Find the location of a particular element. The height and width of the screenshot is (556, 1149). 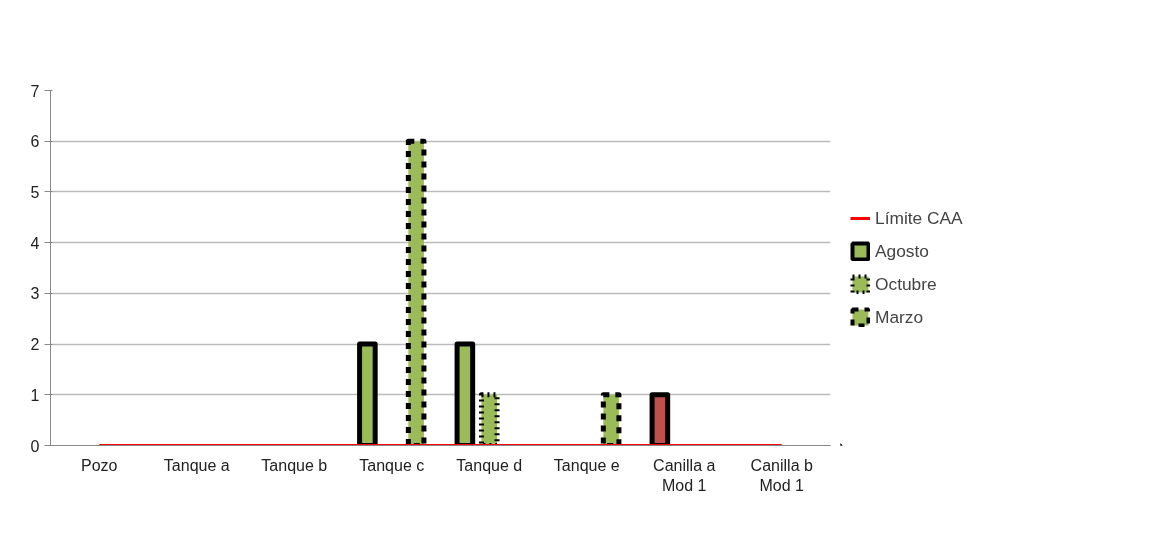

x-tick-label: Tanque d is located at coordinates (489, 465).